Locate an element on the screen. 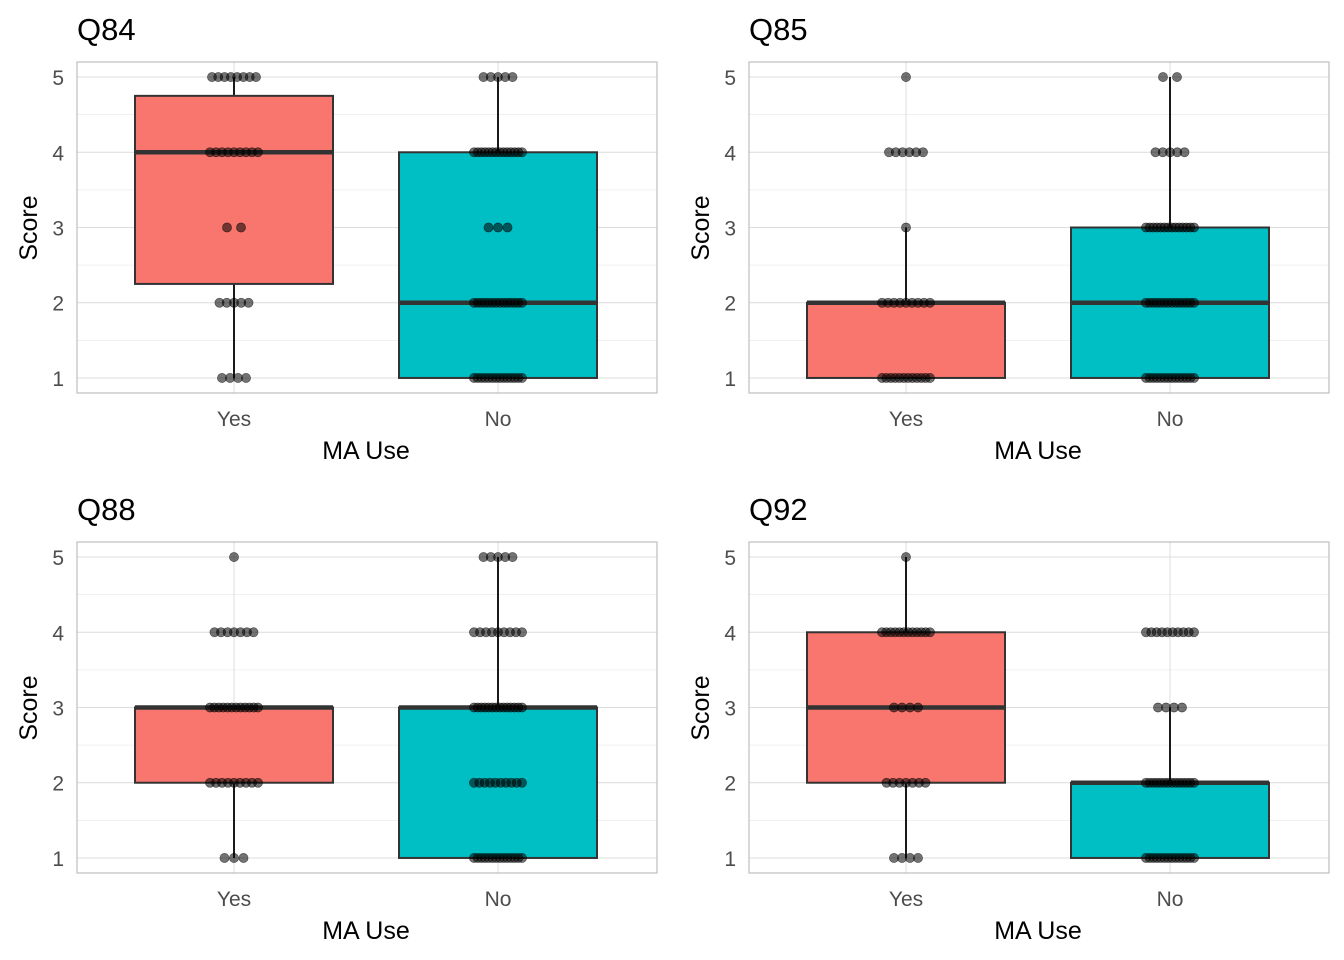  panel-title: Q84 is located at coordinates (106, 29).